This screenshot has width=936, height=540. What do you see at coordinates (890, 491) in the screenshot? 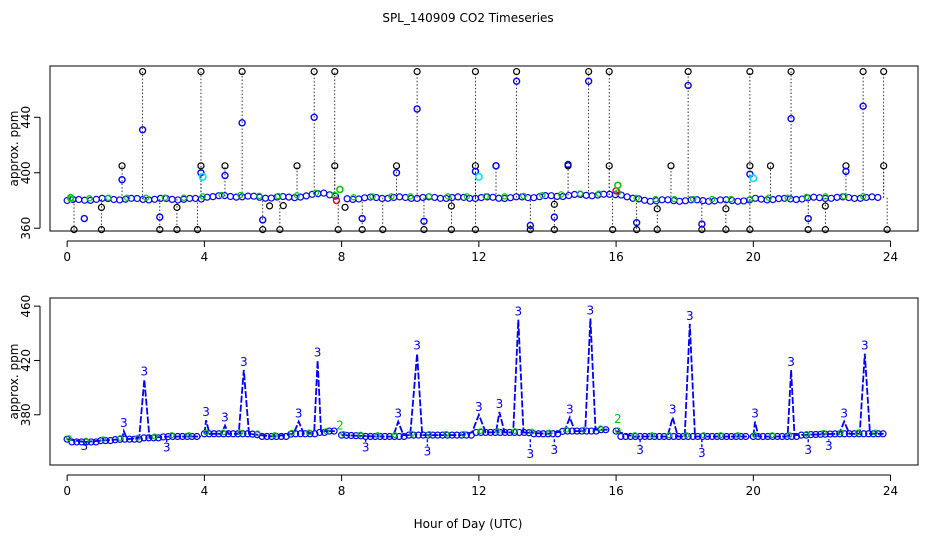
I see `x-tick-label: 24` at bounding box center [890, 491].